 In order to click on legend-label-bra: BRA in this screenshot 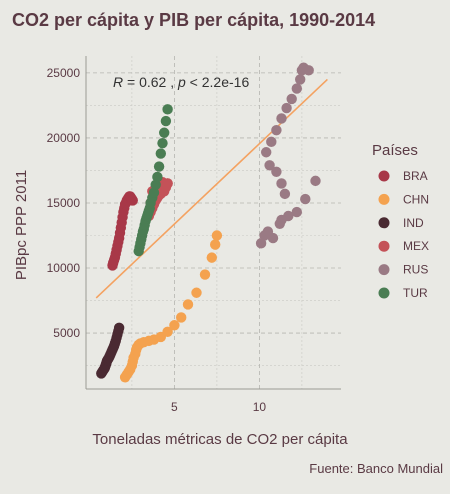, I will do `click(415, 176)`.